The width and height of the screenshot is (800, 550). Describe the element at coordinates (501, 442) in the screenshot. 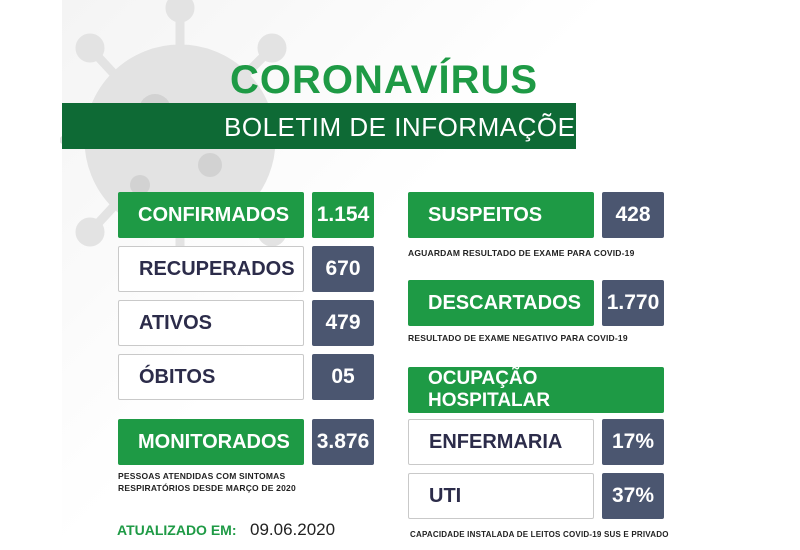

I see `ward-label: ENFERMARIA` at that location.